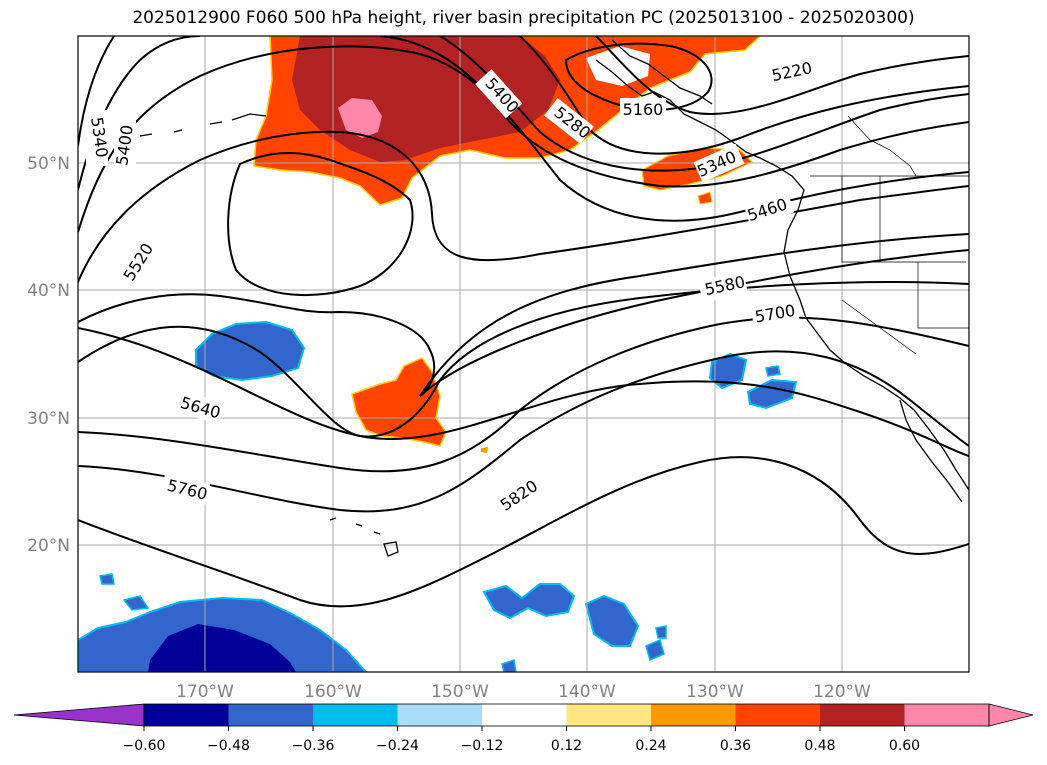 Image resolution: width=1047 pixels, height=765 pixels. What do you see at coordinates (48, 291) in the screenshot?
I see `lat-label: 40°N` at bounding box center [48, 291].